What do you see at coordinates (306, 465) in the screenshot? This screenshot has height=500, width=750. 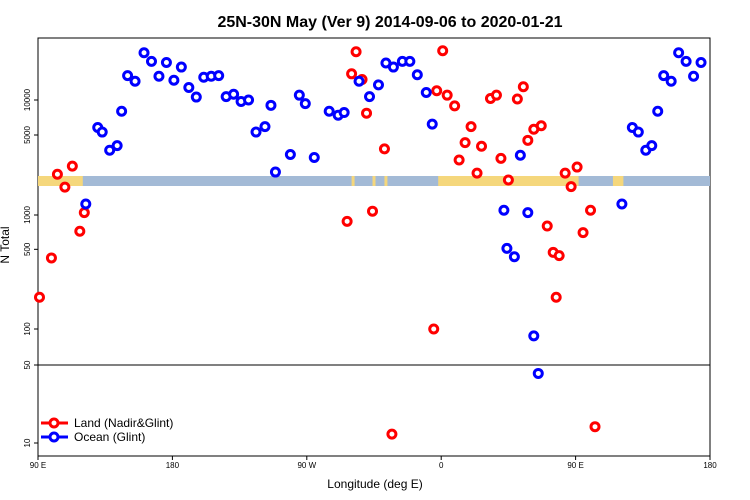 I see `x-tick-label-2: 90 W` at bounding box center [306, 465].